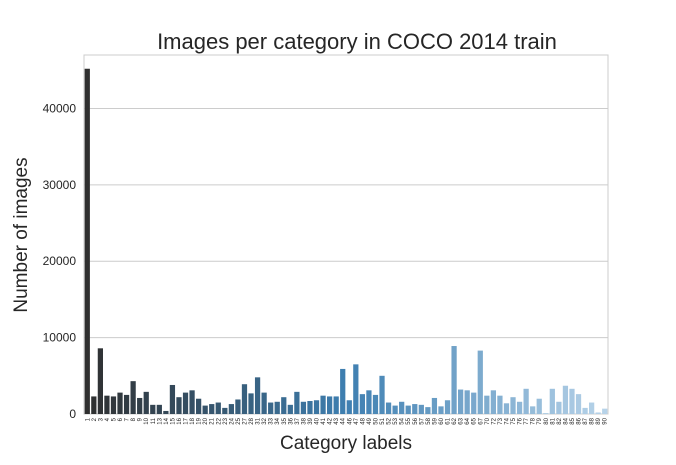  Describe the element at coordinates (193, 420) in the screenshot. I see `x-tick-label: 18` at that location.